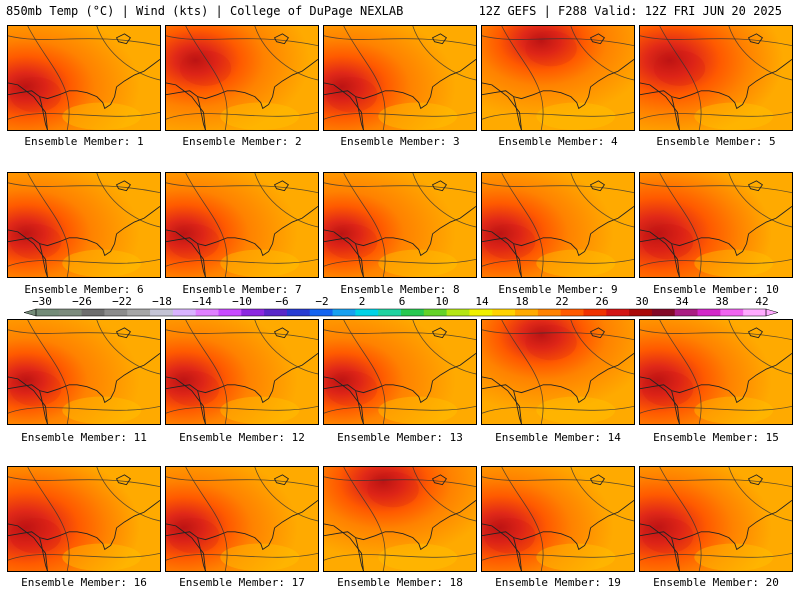 The height and width of the screenshot is (600, 800). Describe the element at coordinates (242, 141) in the screenshot. I see `ensemble-member-label: Ensemble Member: 2` at that location.